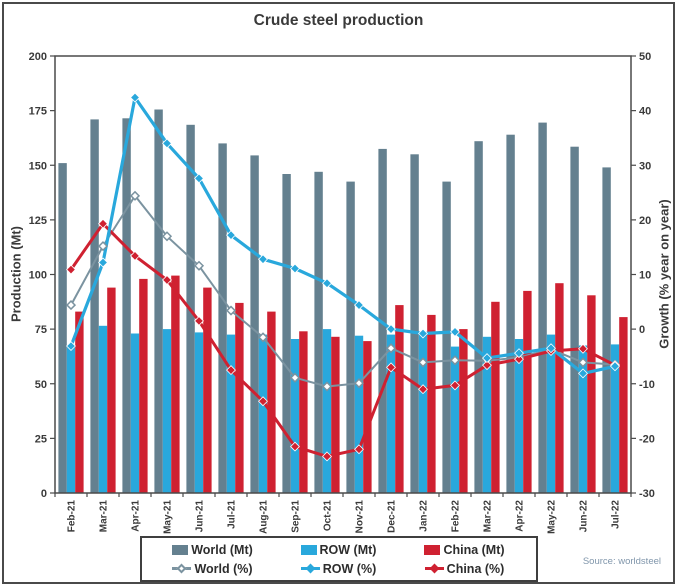  Describe the element at coordinates (200, 516) in the screenshot. I see `x-axis-label: Jun-21` at that location.